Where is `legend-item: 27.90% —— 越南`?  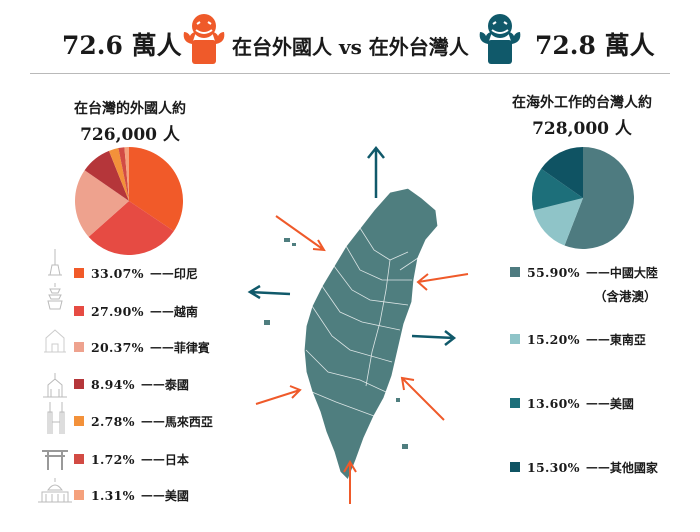 legend-item: 27.90% —— 越南 is located at coordinates (136, 311).